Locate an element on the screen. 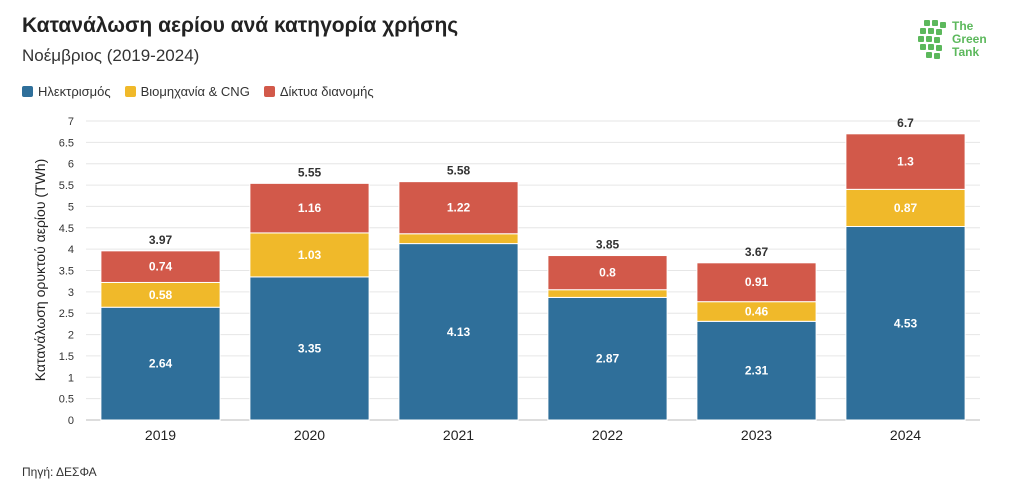 This screenshot has height=495, width=1024. y-tick-label: 5.5 is located at coordinates (66, 186).